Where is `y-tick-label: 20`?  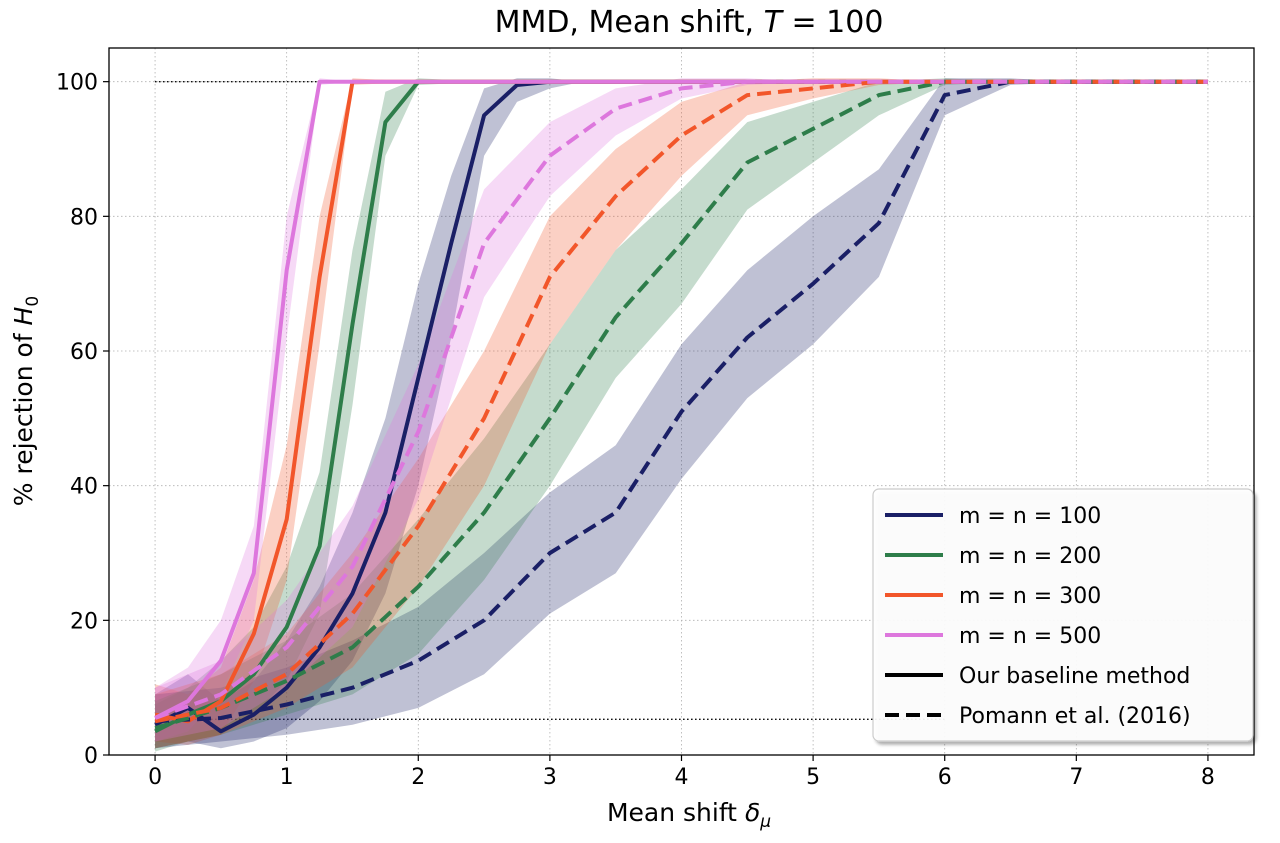 y-tick-label: 20 is located at coordinates (84, 621).